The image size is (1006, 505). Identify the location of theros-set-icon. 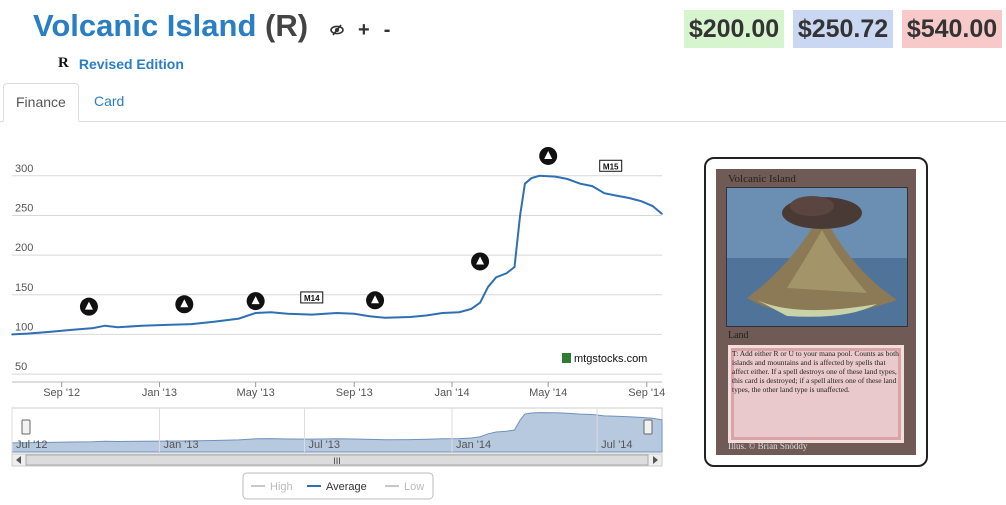
(375, 300).